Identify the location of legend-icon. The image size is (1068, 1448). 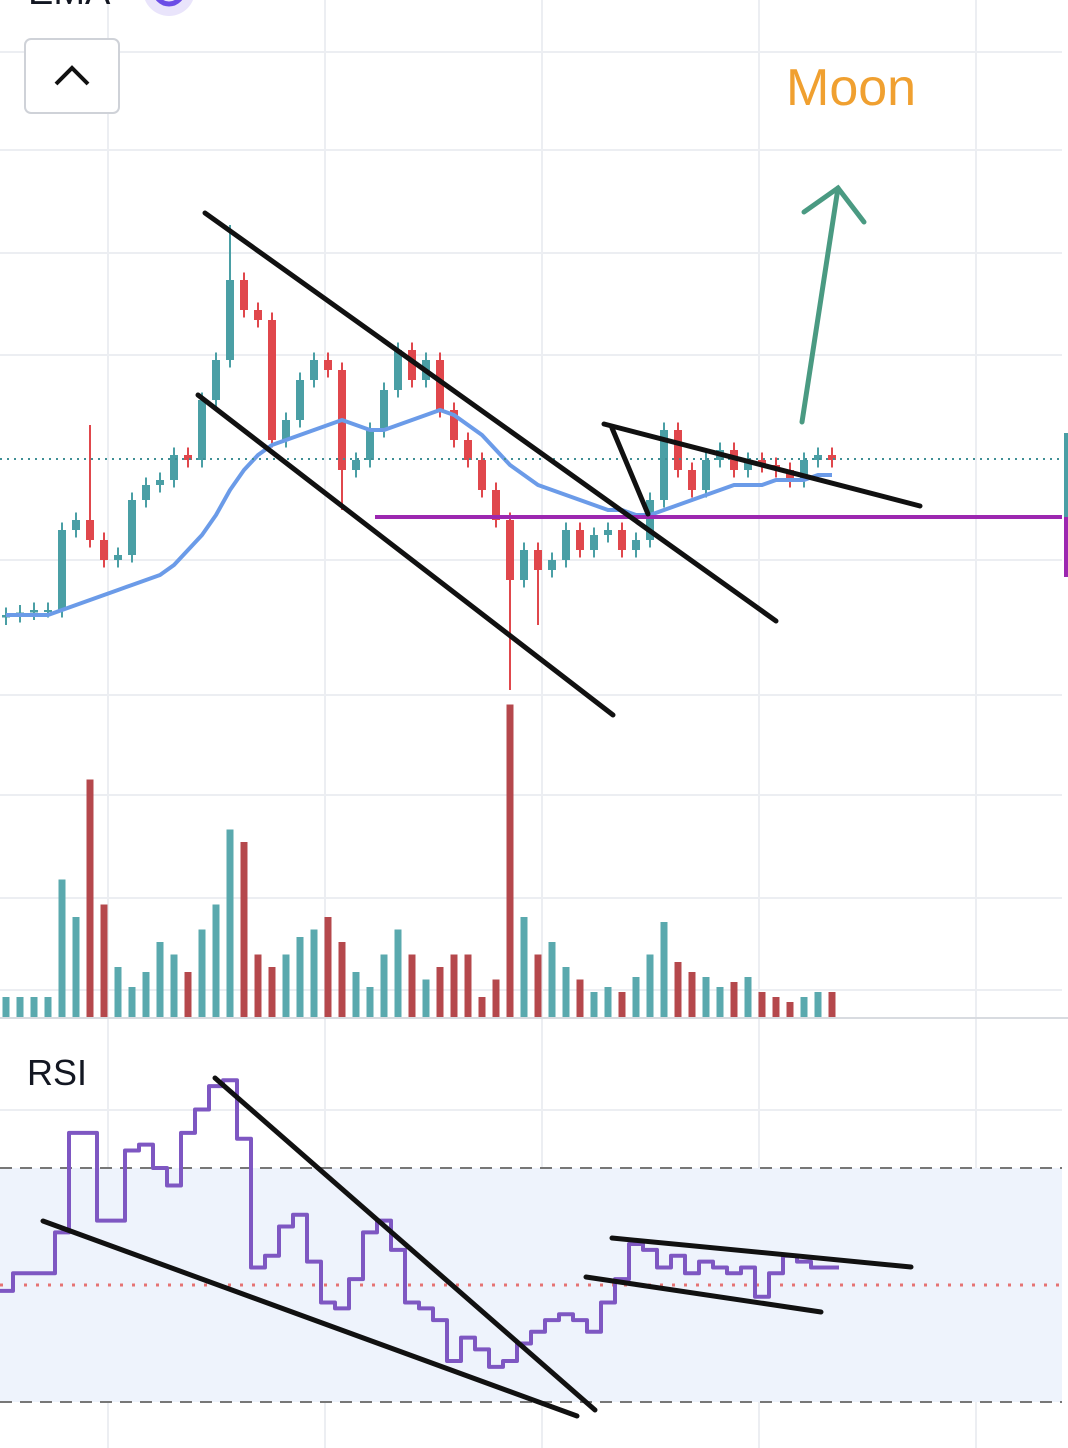
(169, 8).